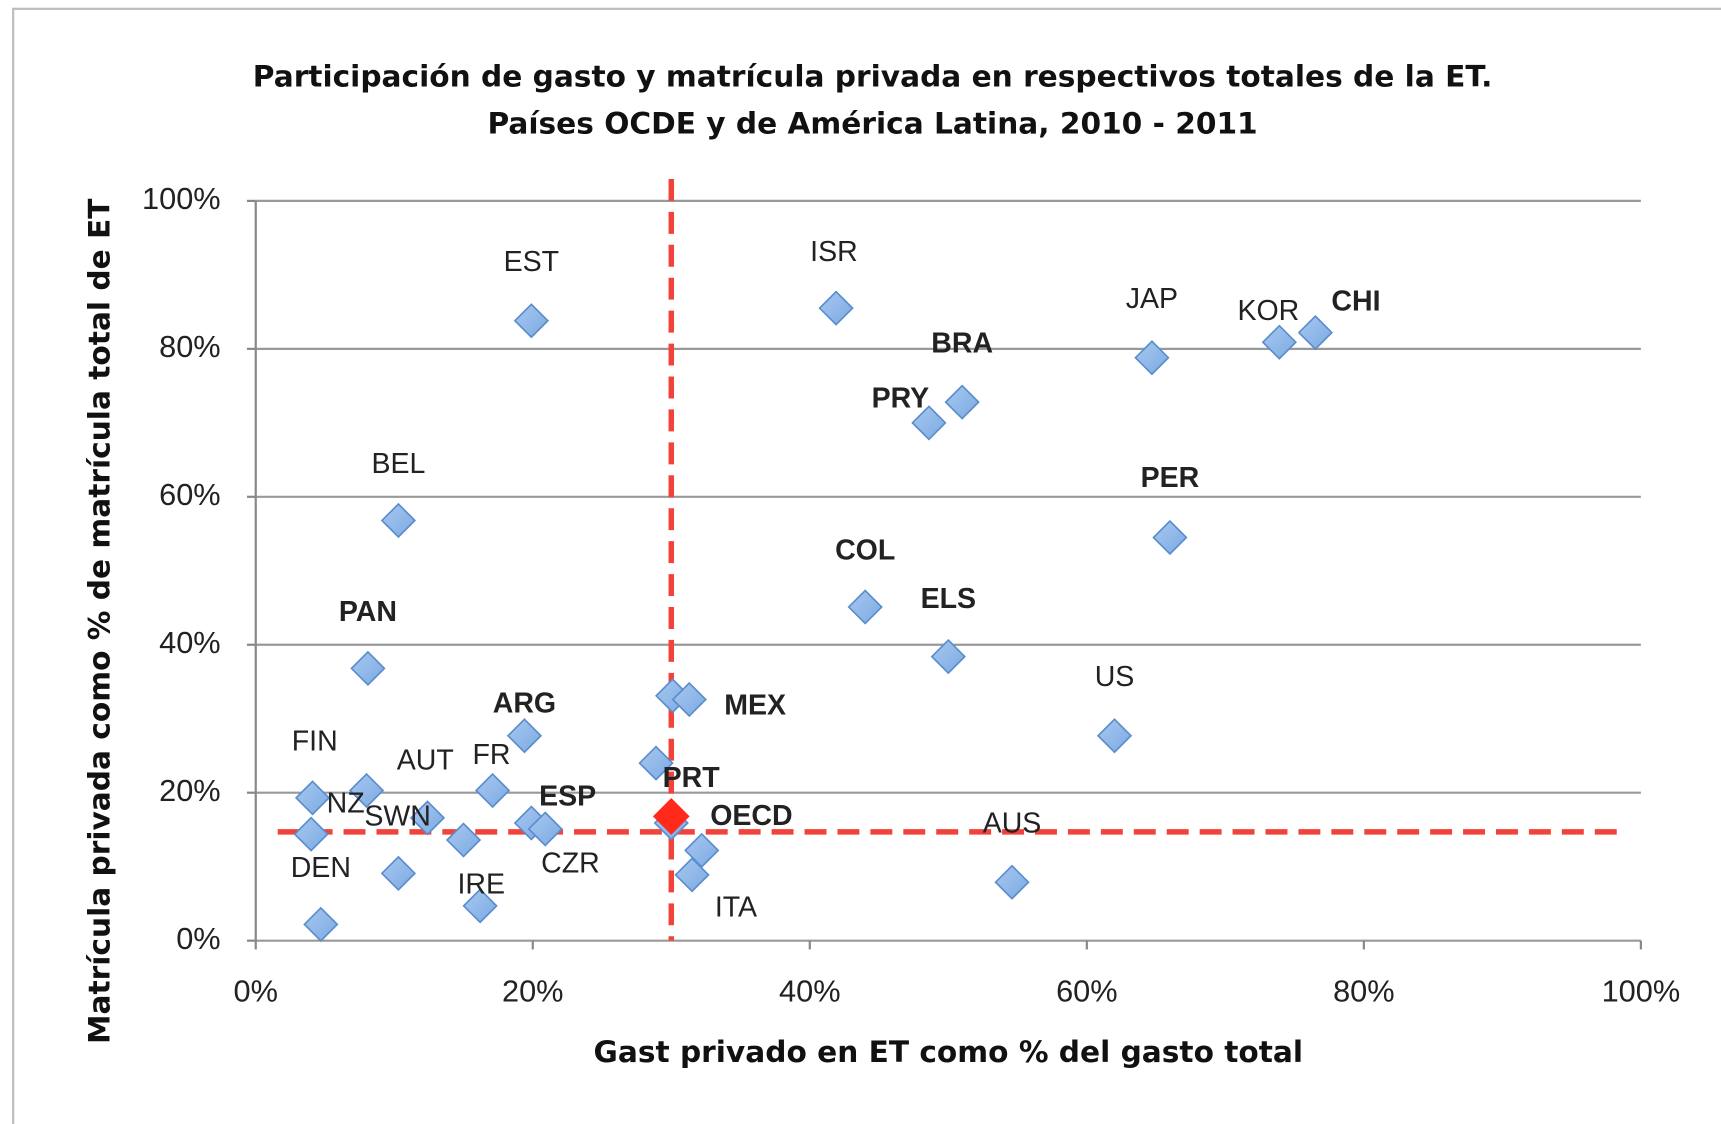  Describe the element at coordinates (1355, 301) in the screenshot. I see `point-label: CHI` at that location.